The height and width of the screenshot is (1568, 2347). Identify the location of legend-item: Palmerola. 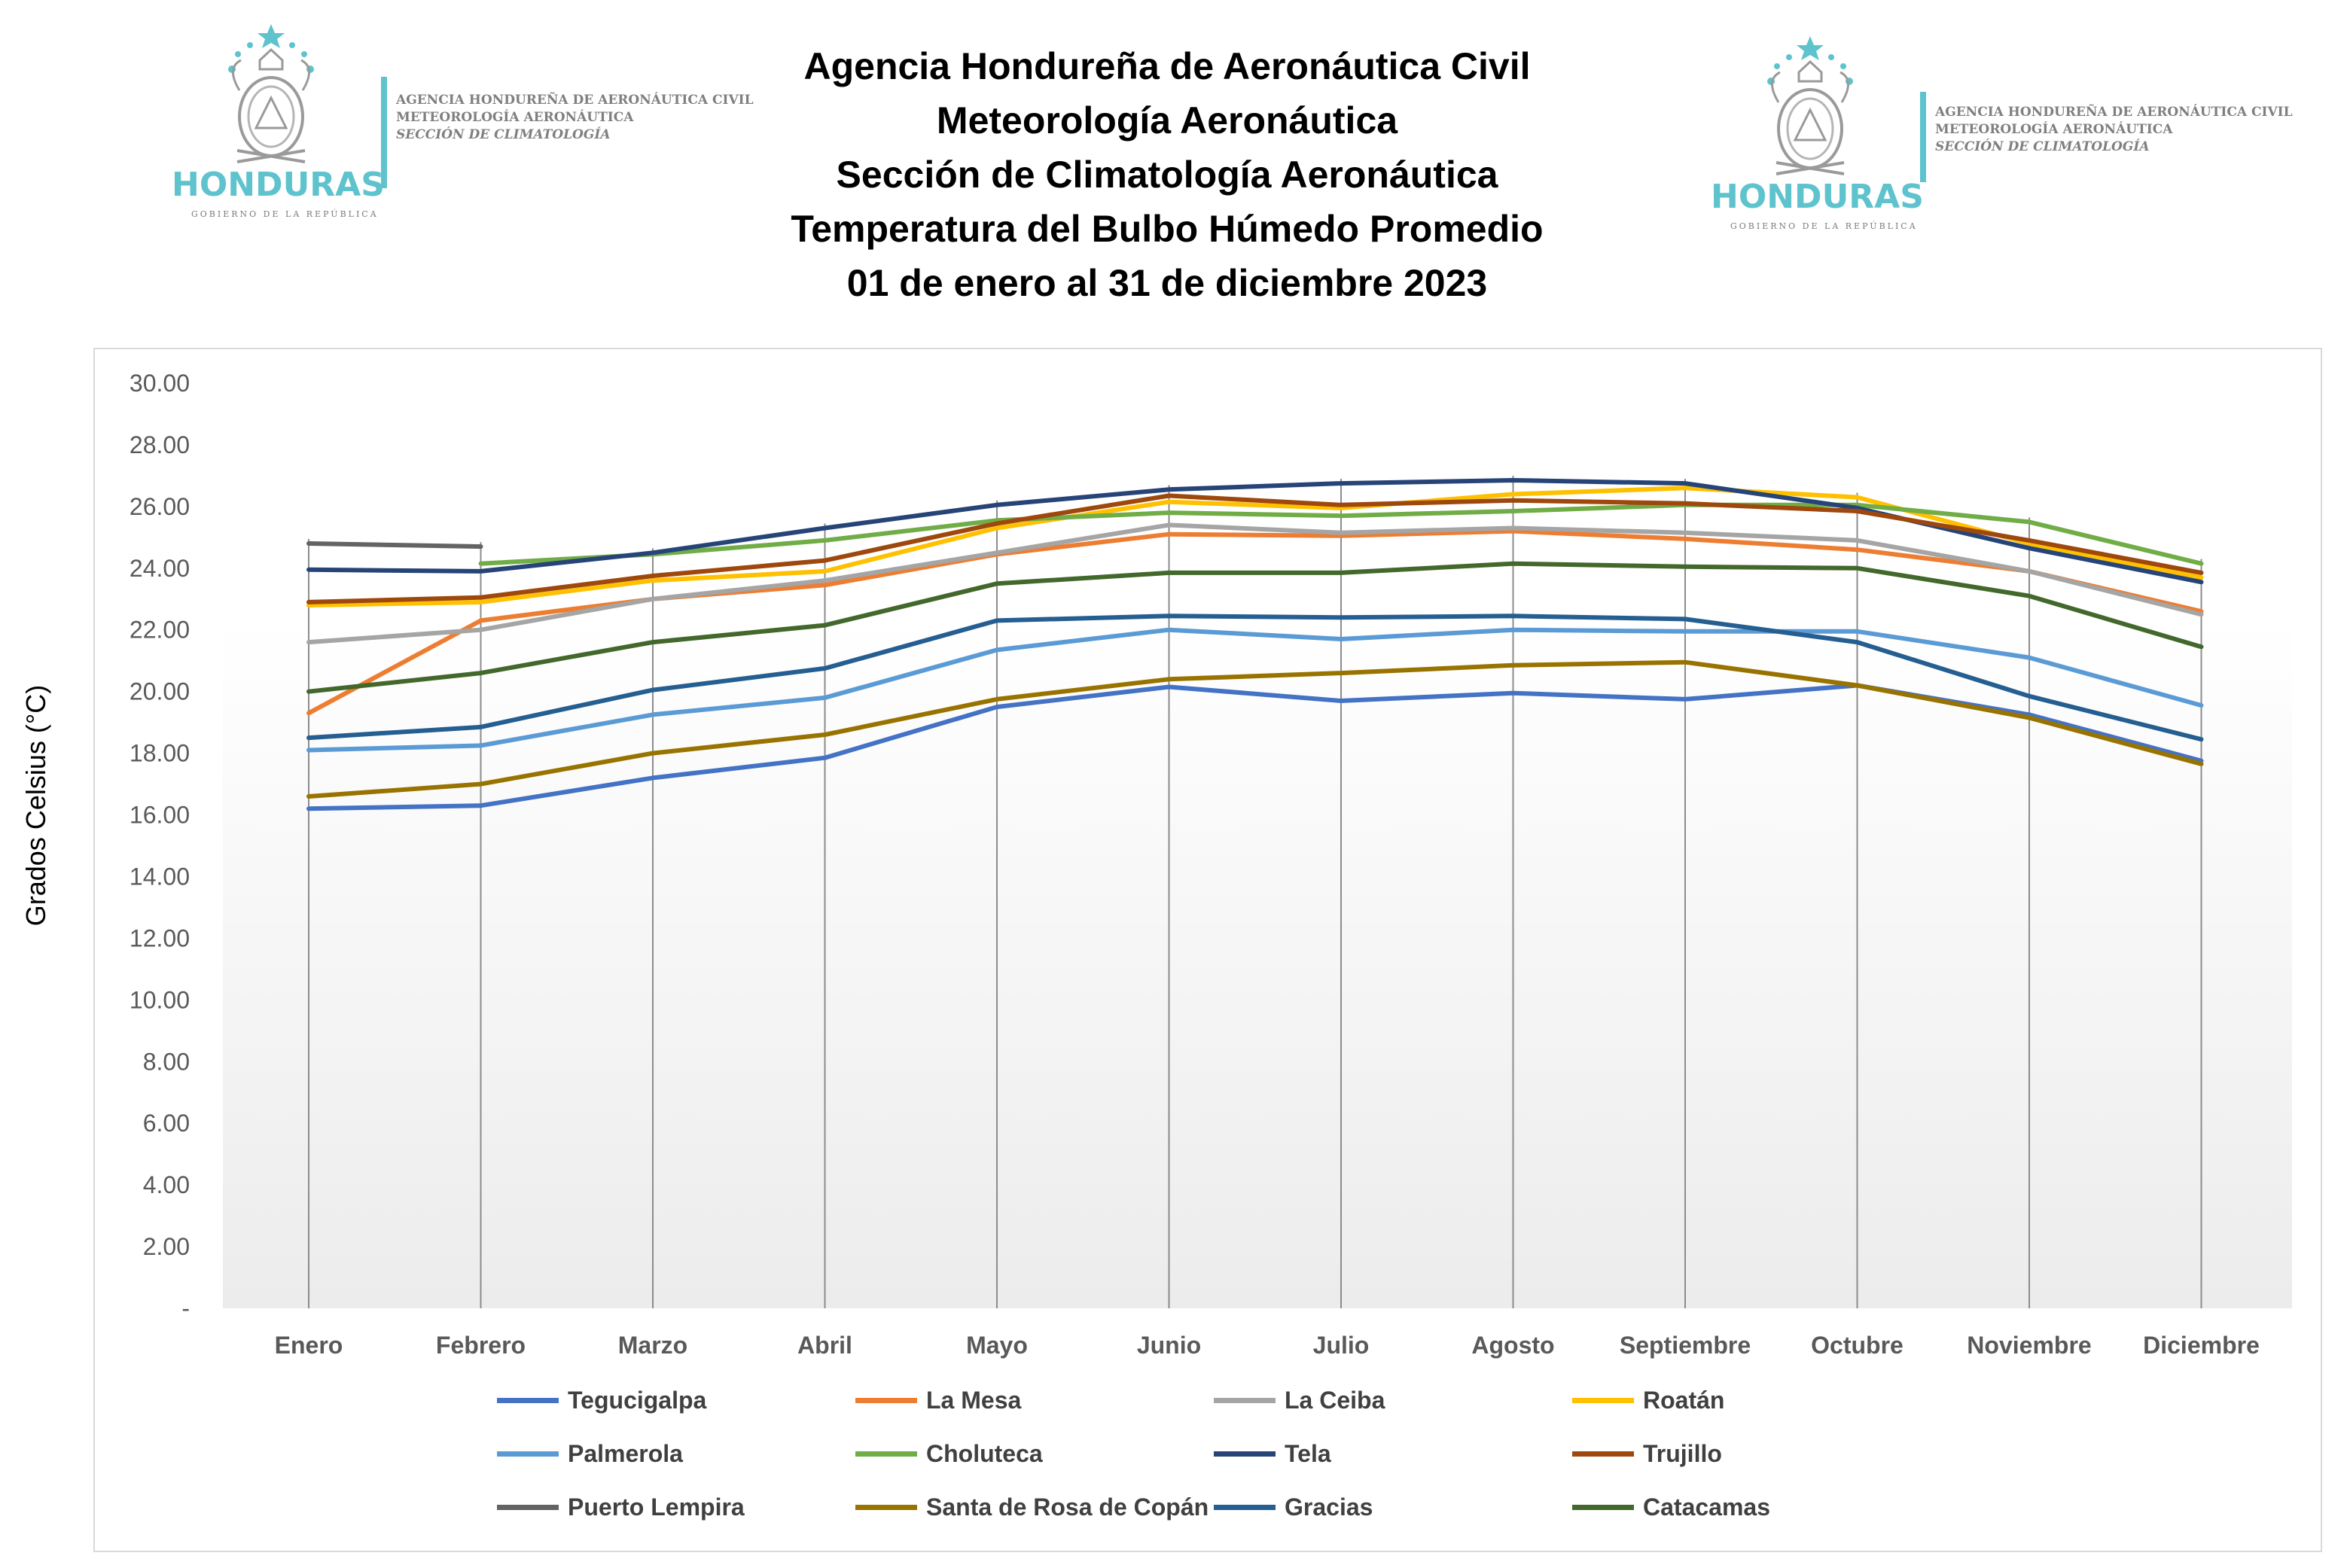
(590, 1454).